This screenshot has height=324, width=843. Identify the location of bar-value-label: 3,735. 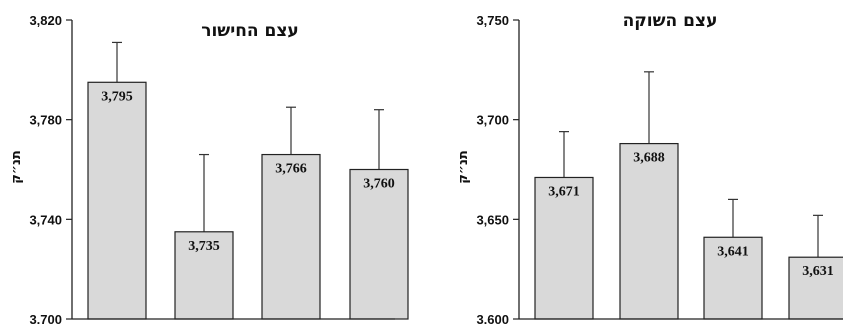
(204, 246).